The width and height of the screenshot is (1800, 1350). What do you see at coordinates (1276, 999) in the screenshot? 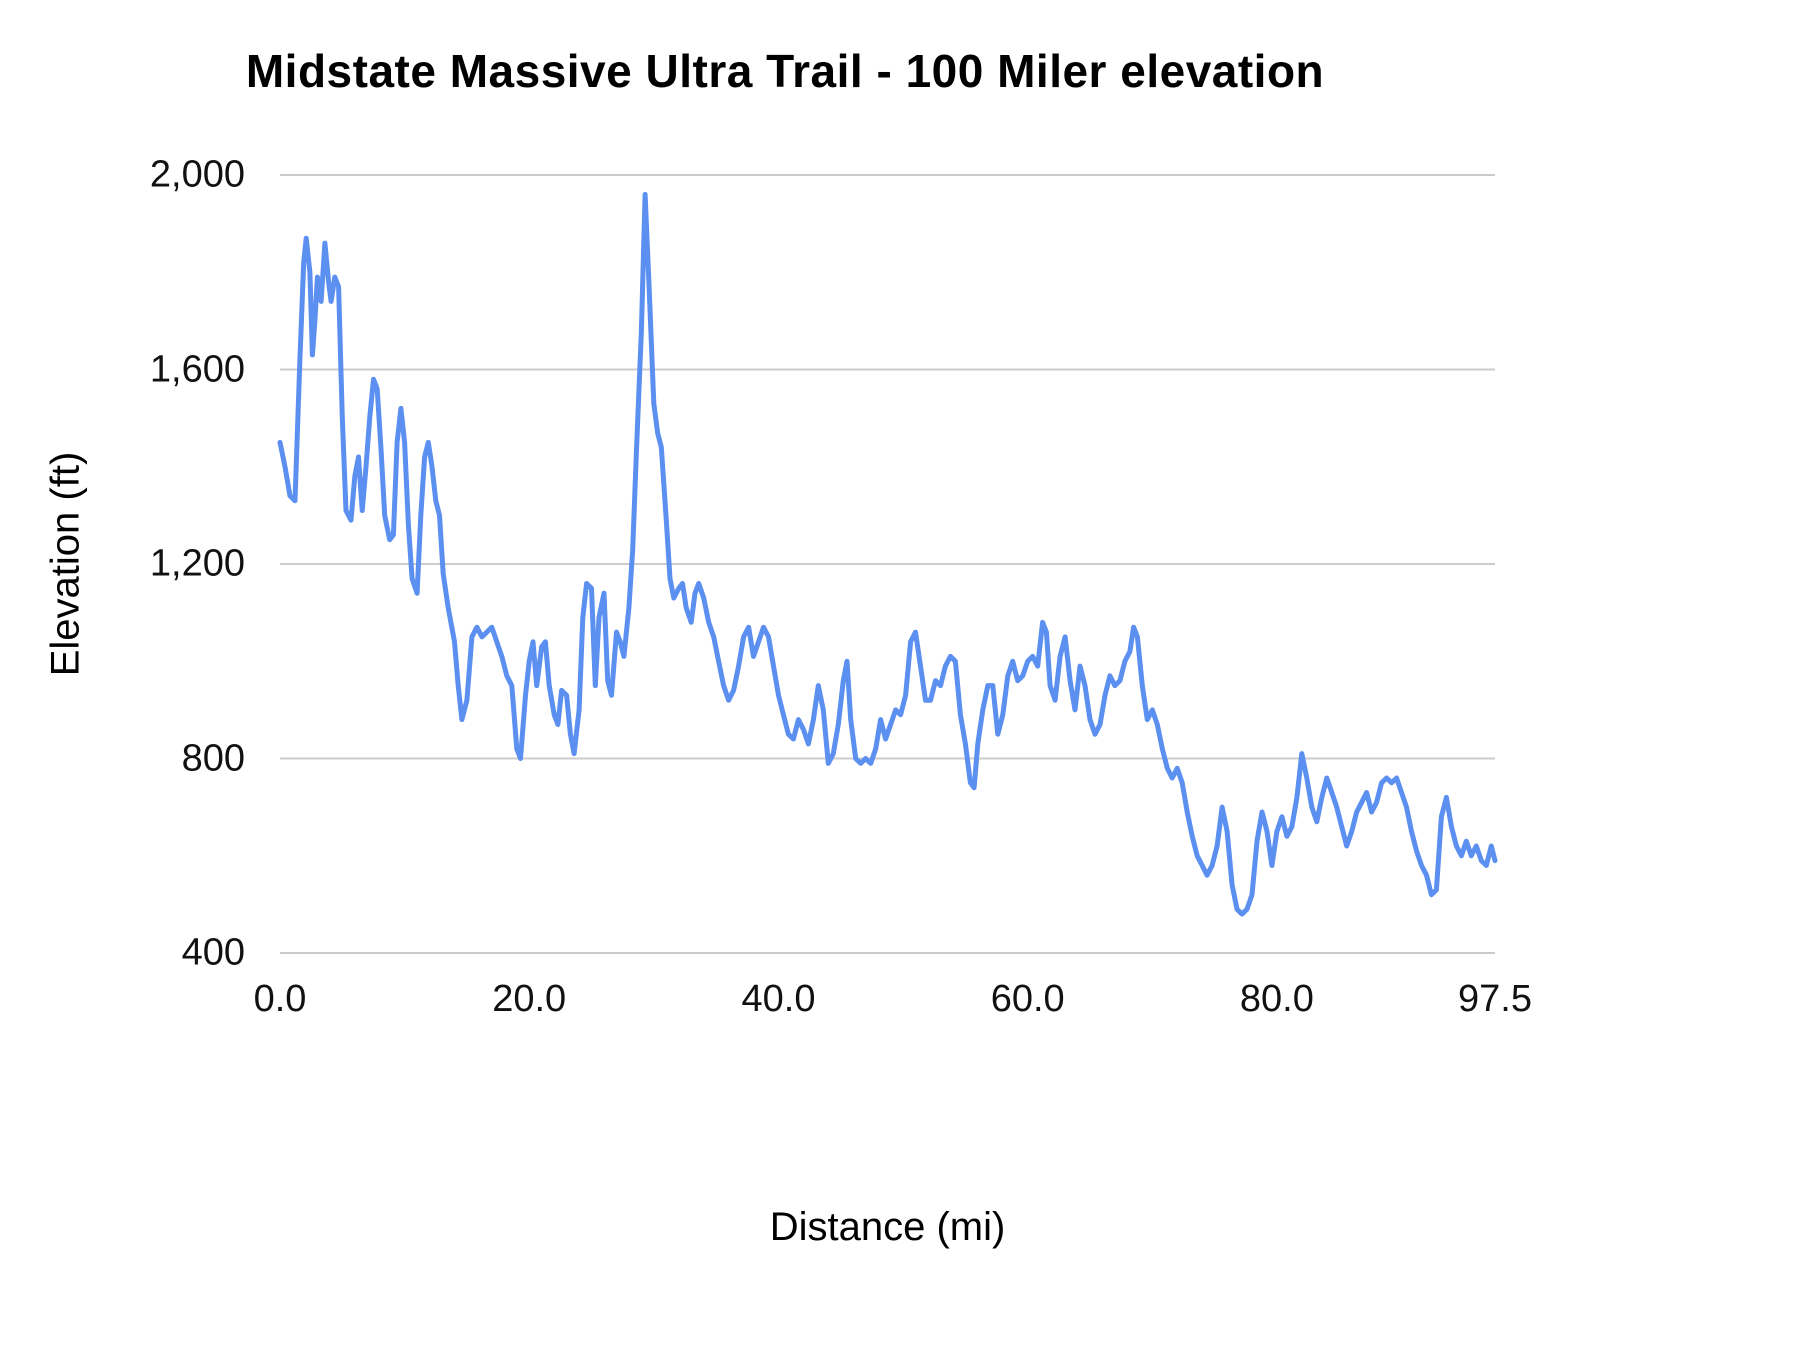
I see `x-tick-label: 80.0` at bounding box center [1276, 999].